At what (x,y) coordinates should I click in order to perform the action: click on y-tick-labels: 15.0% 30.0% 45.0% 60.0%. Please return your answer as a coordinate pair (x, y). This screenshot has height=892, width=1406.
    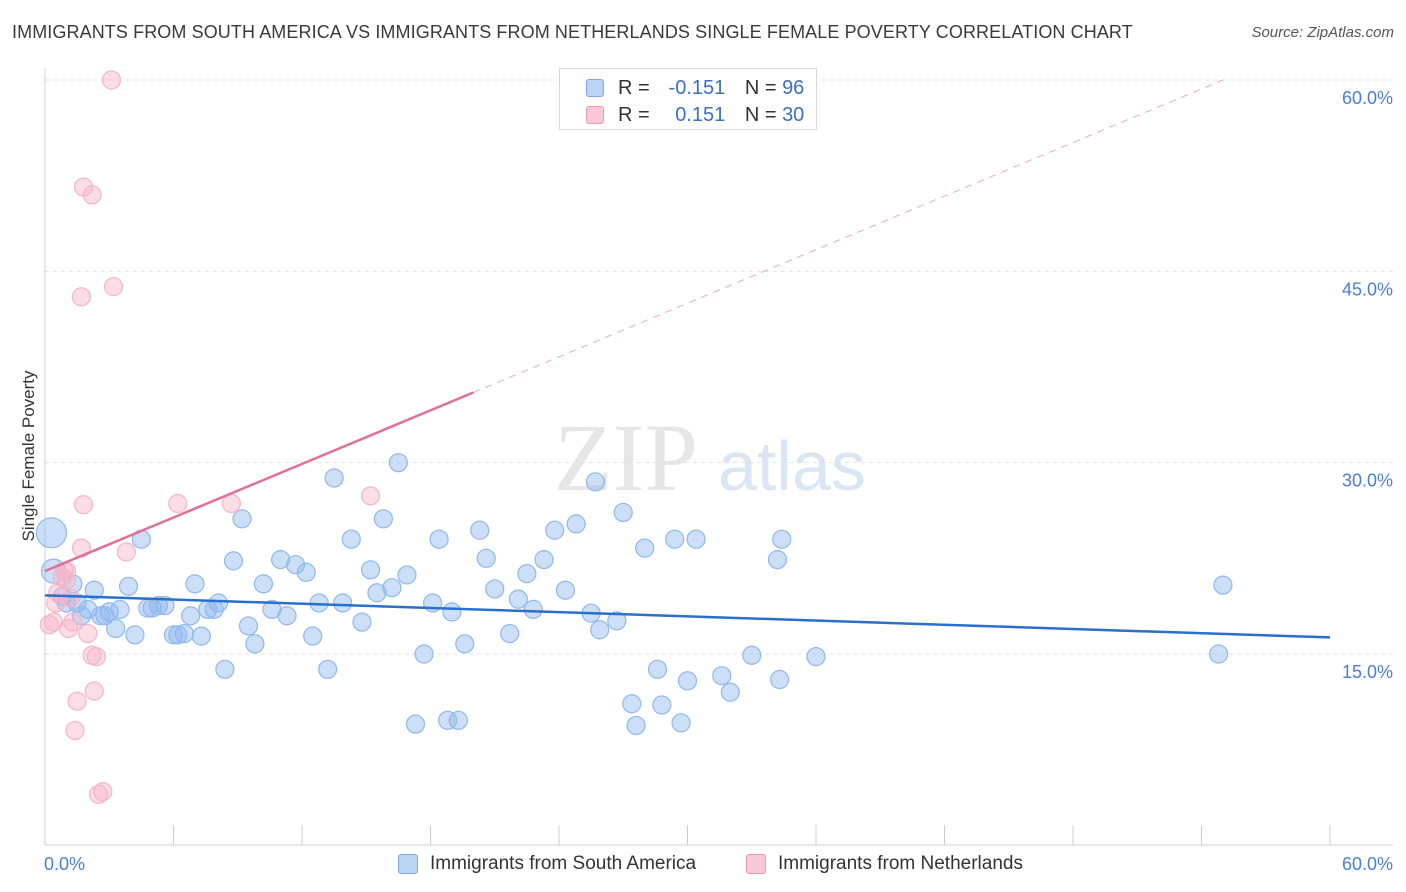
    Looking at the image, I should click on (1367, 385).